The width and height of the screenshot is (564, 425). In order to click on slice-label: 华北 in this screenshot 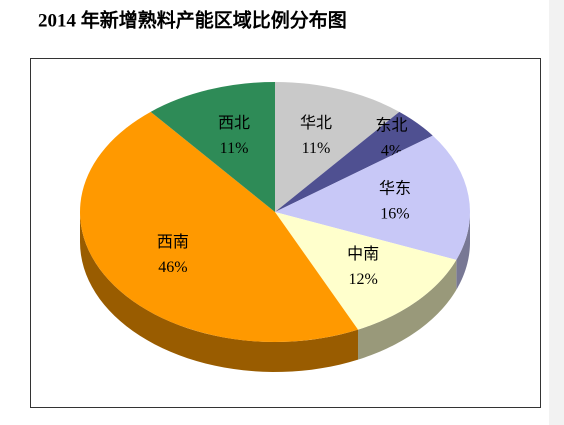, I will do `click(316, 123)`.